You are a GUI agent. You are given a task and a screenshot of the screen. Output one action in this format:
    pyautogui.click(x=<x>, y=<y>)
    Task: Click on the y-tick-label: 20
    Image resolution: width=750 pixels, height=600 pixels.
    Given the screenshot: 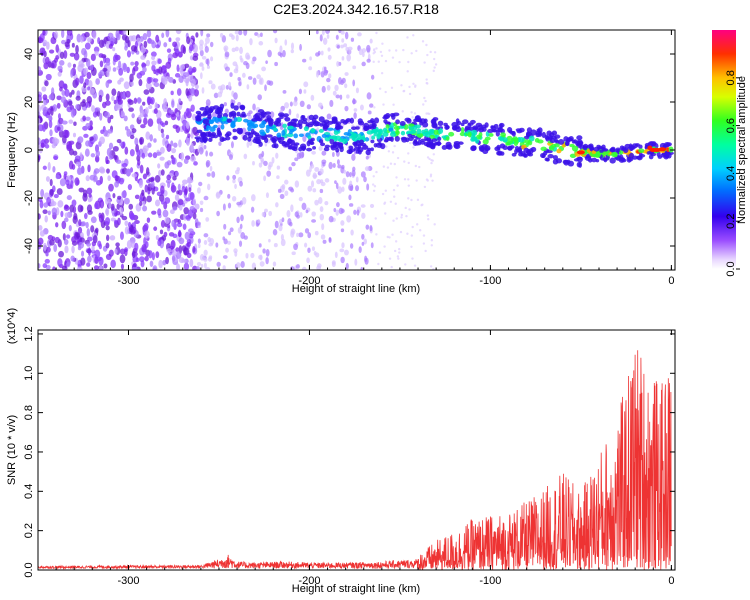 What is the action you would take?
    pyautogui.click(x=29, y=102)
    